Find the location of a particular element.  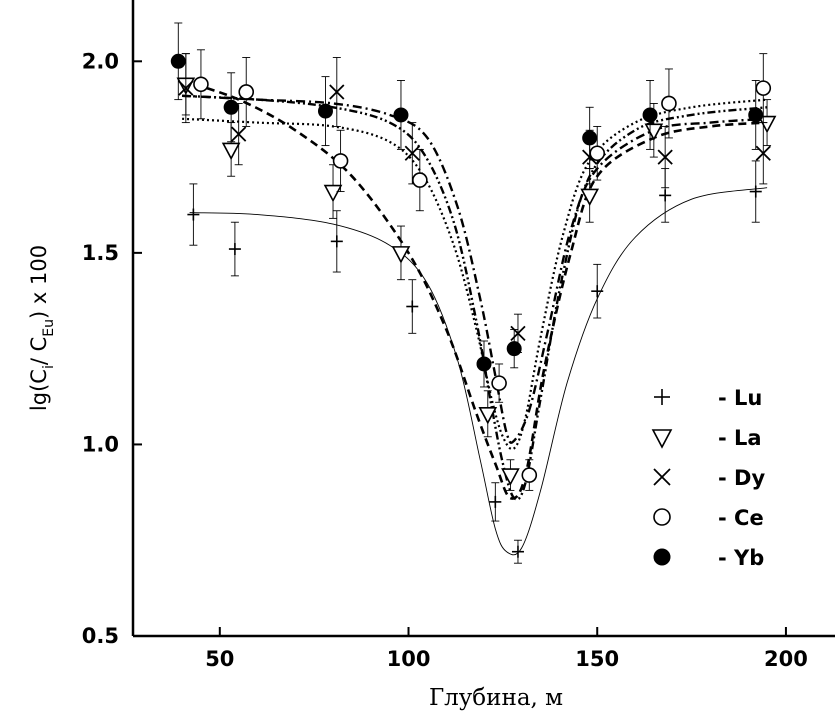

y-axis-title-sub-i: i is located at coordinates (49, 367).